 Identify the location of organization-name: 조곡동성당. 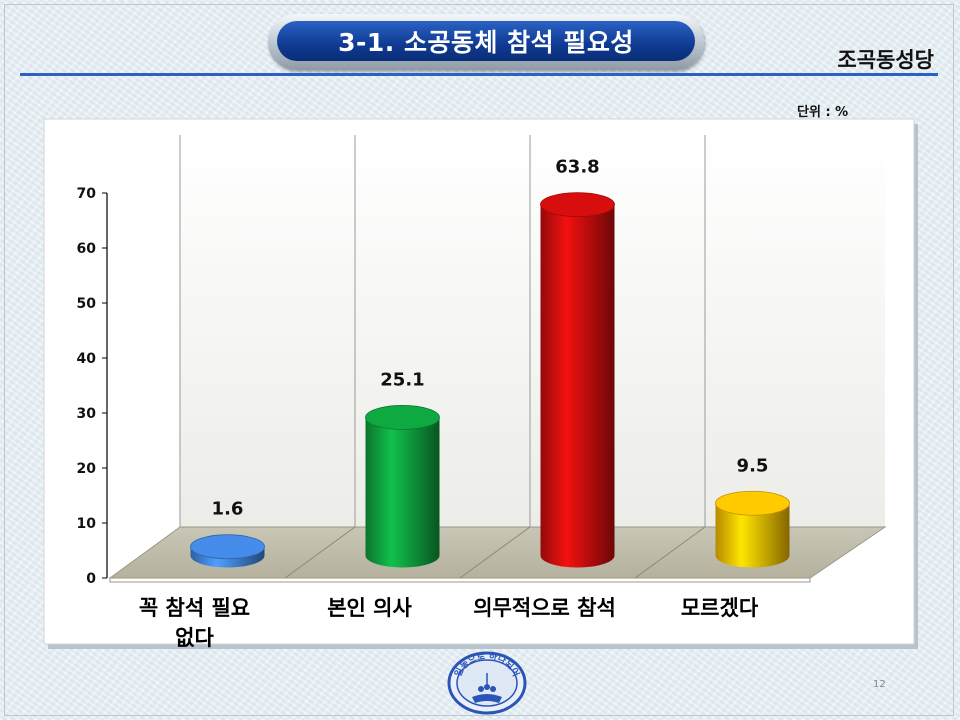
(885, 60).